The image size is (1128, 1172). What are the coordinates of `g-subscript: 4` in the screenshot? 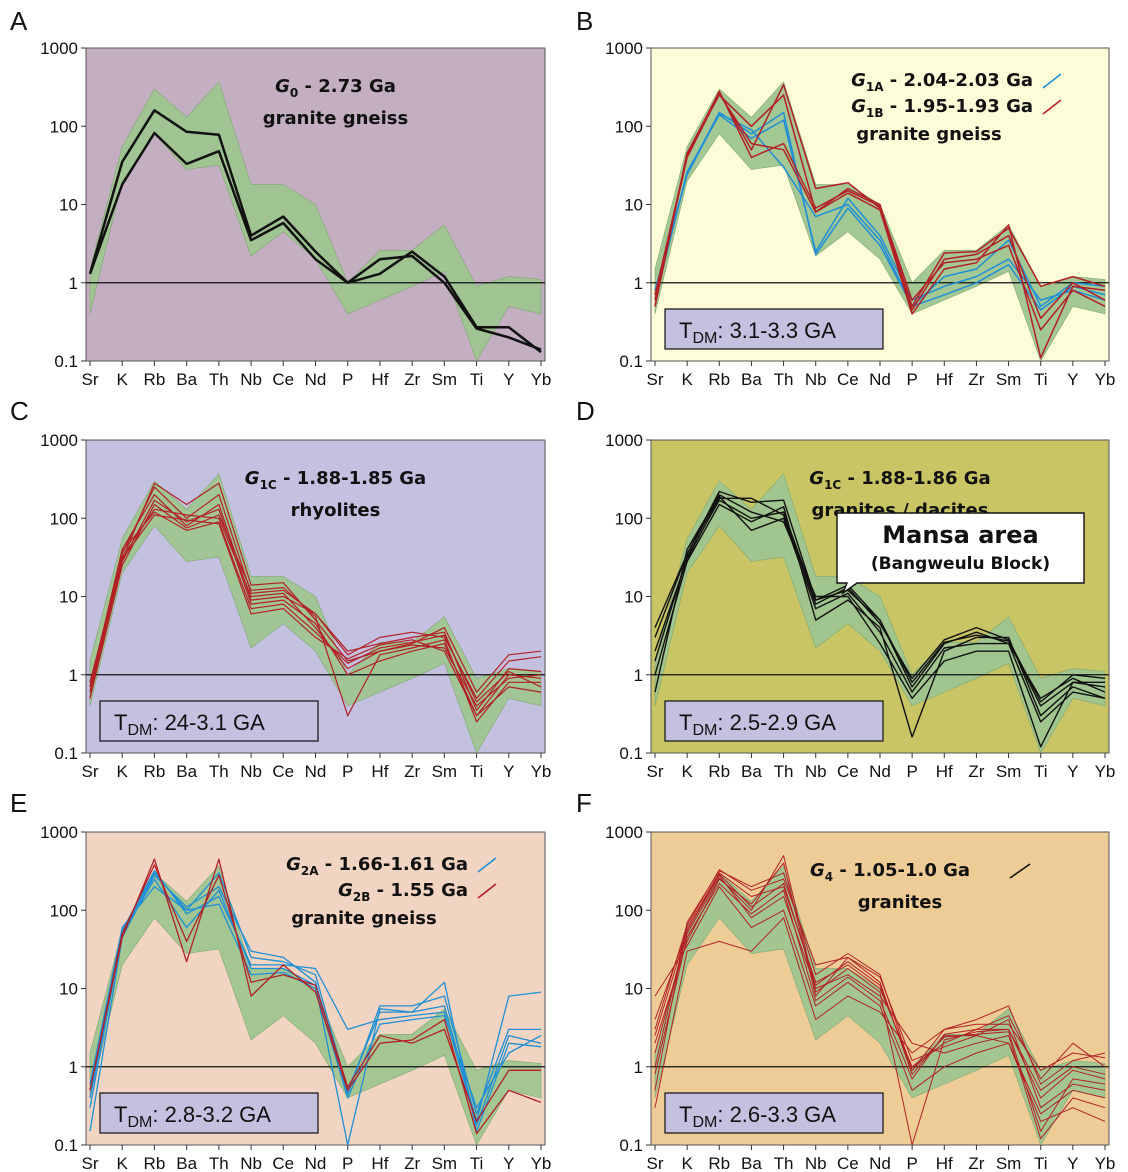 It's located at (829, 877).